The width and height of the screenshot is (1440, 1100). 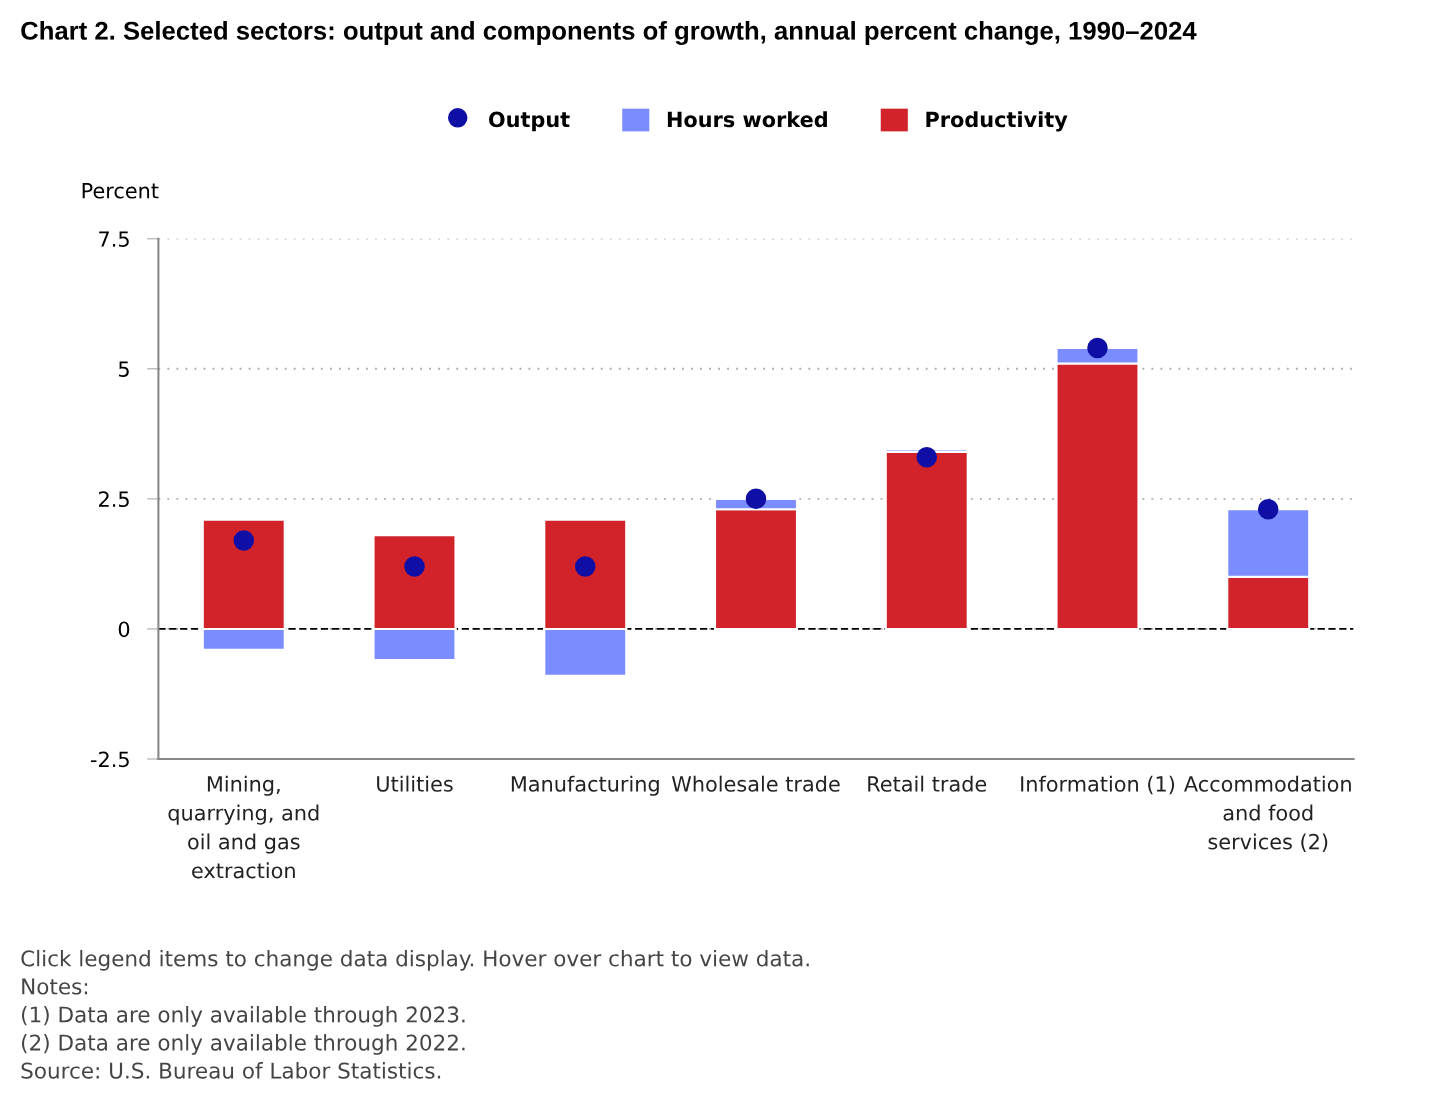 What do you see at coordinates (243, 1044) in the screenshot?
I see `text: (2) Data are only available through 2022.` at bounding box center [243, 1044].